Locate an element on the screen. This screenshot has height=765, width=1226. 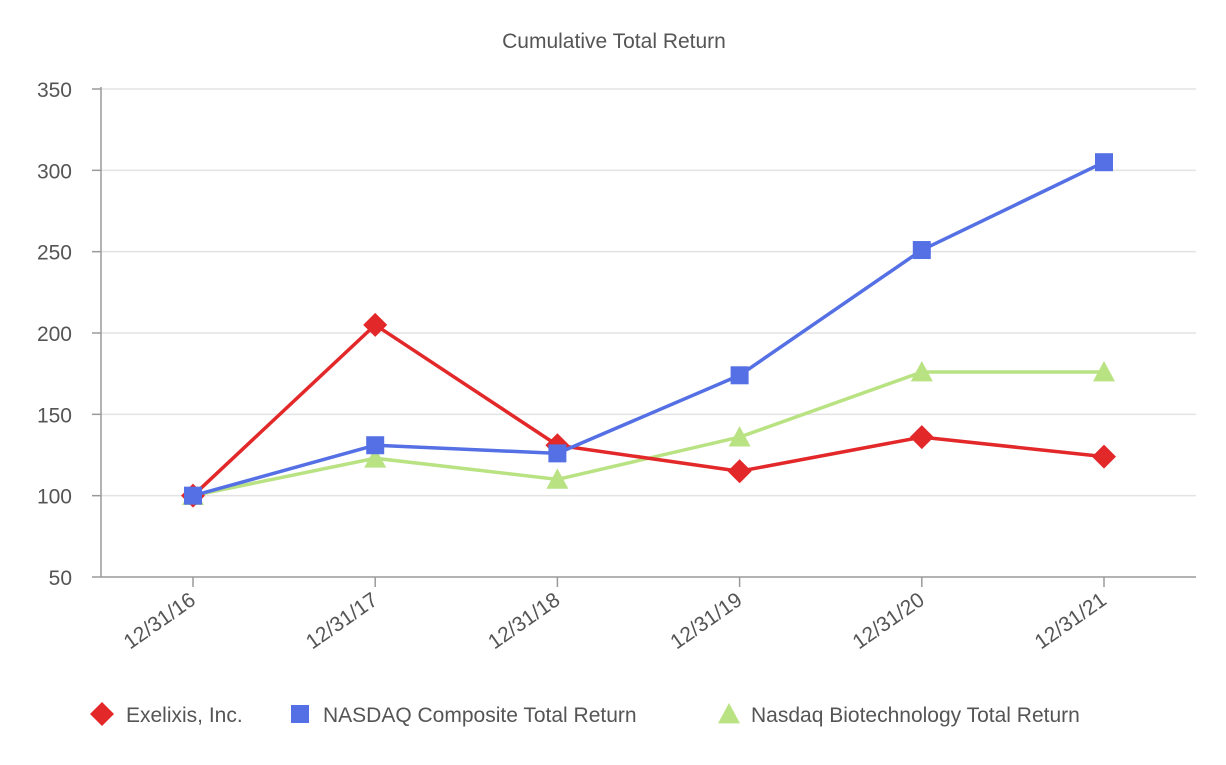
legend-item: Nasdaq Biotechnology Total Return is located at coordinates (899, 715).